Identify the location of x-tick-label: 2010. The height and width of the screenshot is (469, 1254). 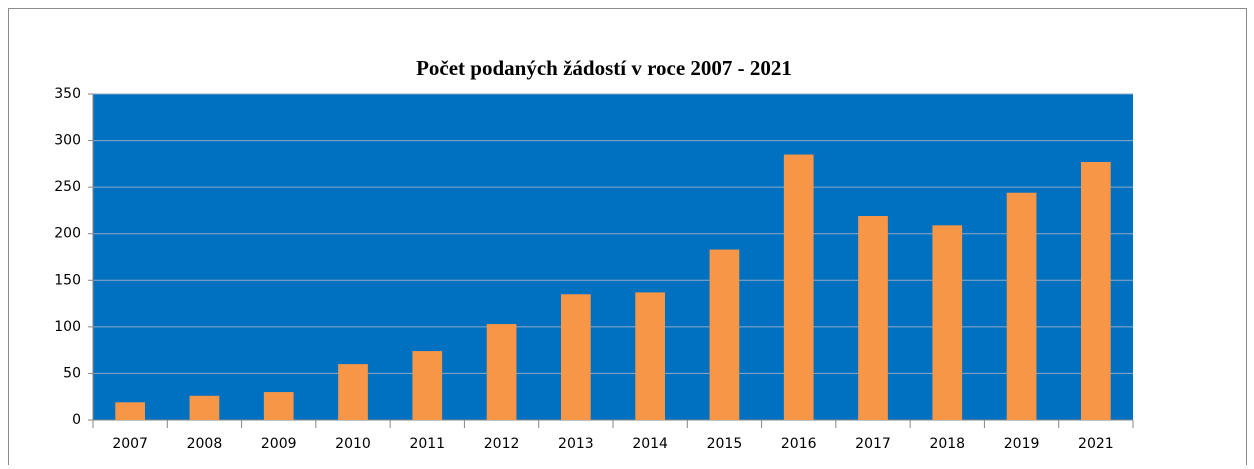
(353, 444).